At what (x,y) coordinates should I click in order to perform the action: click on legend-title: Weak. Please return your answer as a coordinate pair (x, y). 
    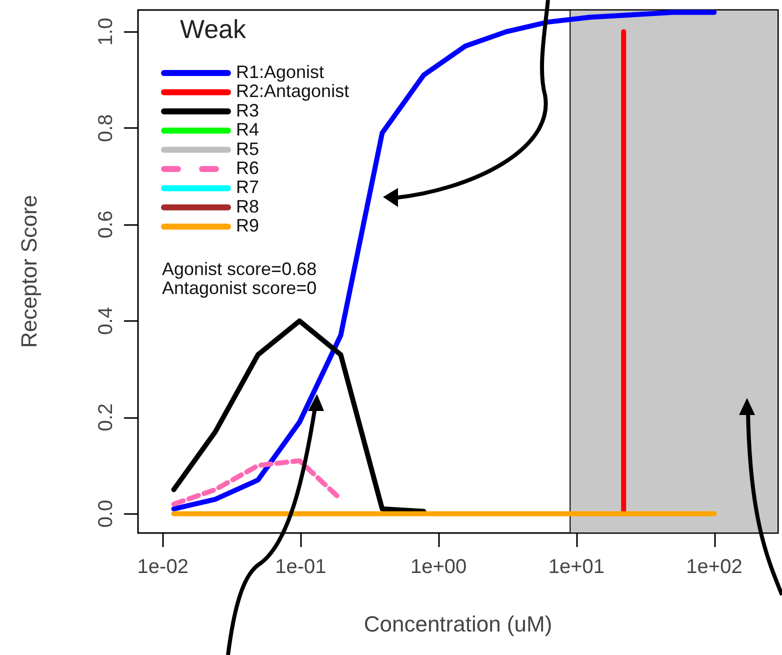
    Looking at the image, I should click on (213, 29).